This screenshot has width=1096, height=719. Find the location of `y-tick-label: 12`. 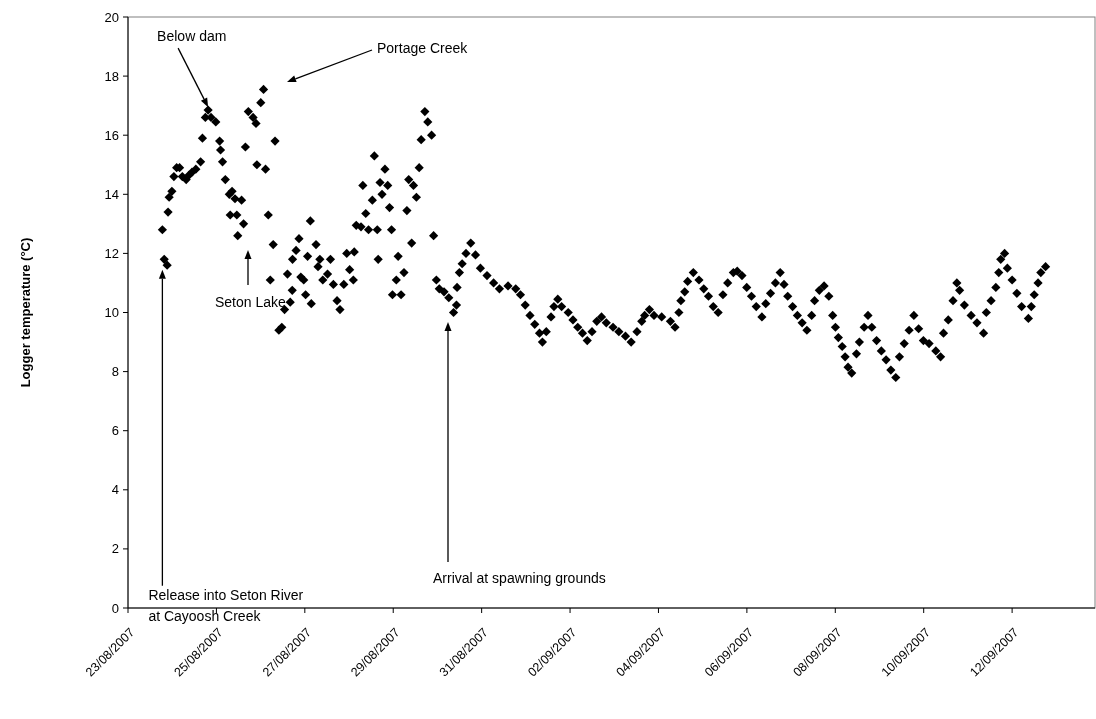

y-tick-label: 12 is located at coordinates (111, 253).